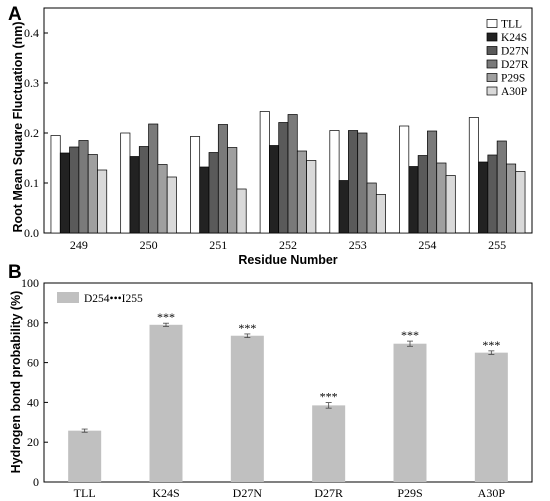 This screenshot has width=550, height=501. I want to click on panel-a-y-ticks: 0.0 0.1 0.2 0.3 0.4, so click(36, 133).